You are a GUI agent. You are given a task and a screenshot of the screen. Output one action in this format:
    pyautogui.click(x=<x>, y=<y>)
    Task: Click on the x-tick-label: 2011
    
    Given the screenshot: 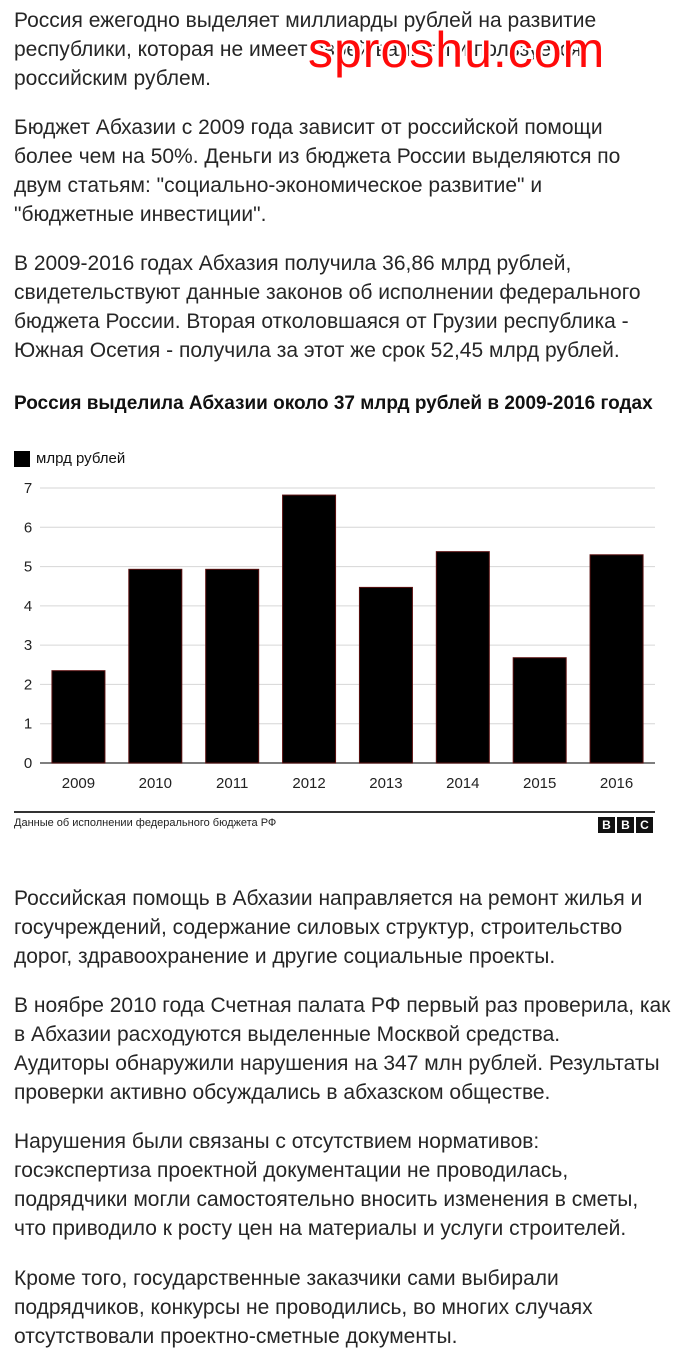 What is the action you would take?
    pyautogui.click(x=232, y=783)
    